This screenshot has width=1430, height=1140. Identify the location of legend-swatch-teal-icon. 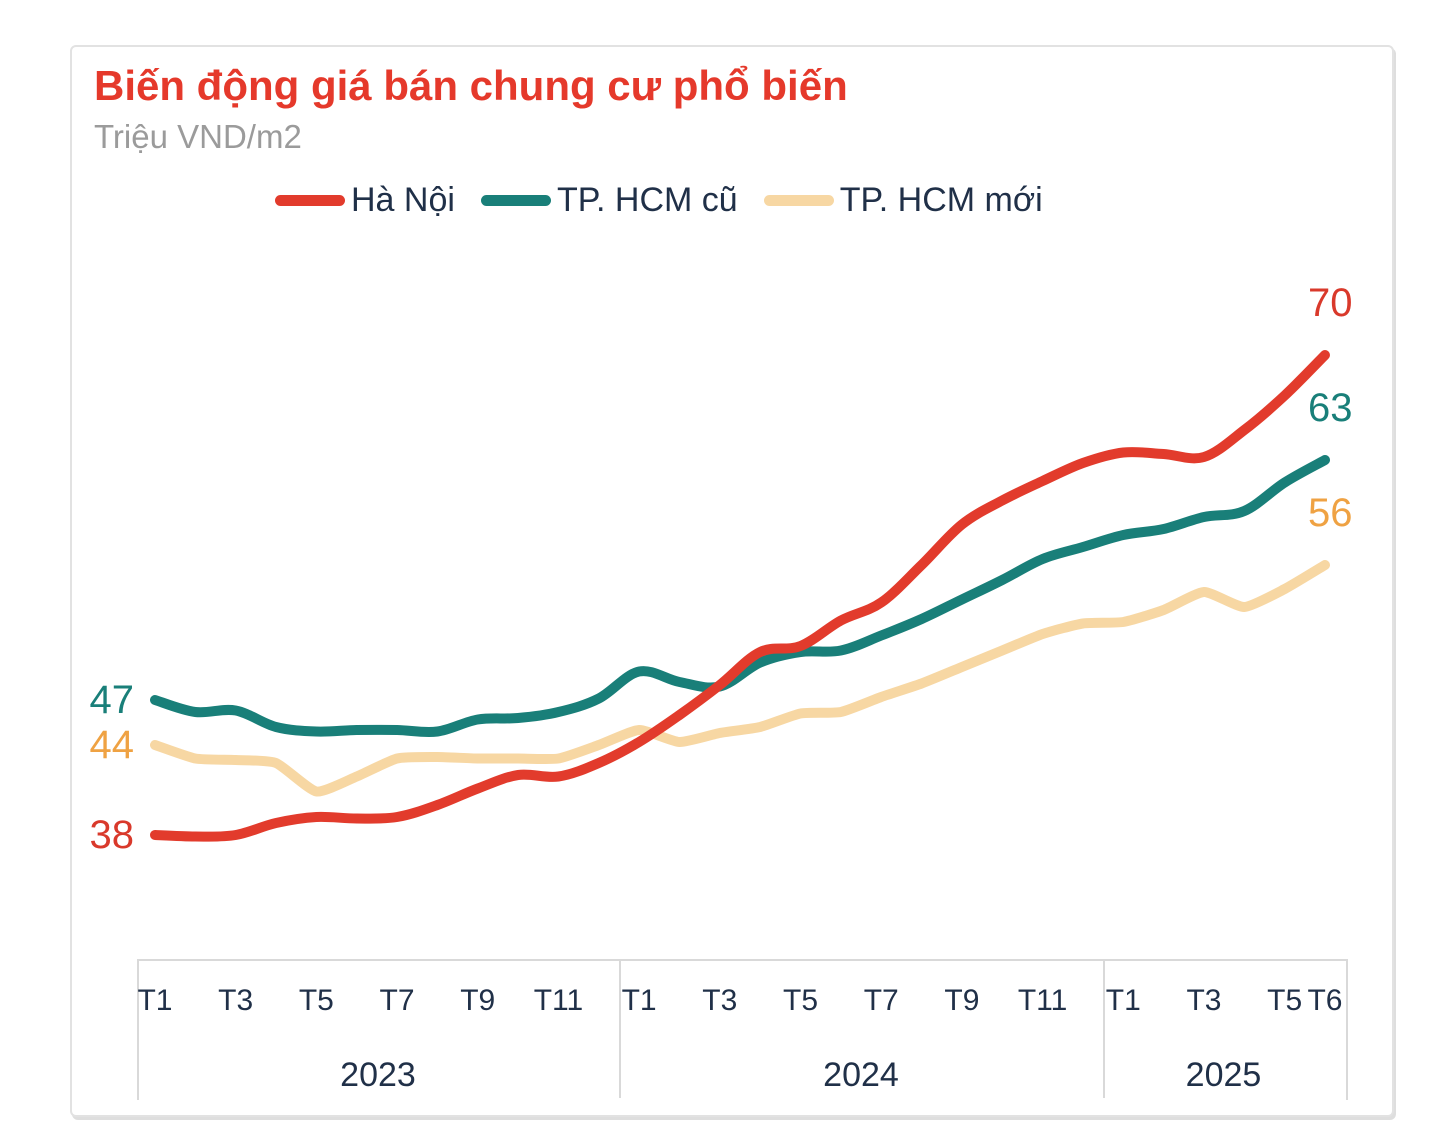
(515, 200).